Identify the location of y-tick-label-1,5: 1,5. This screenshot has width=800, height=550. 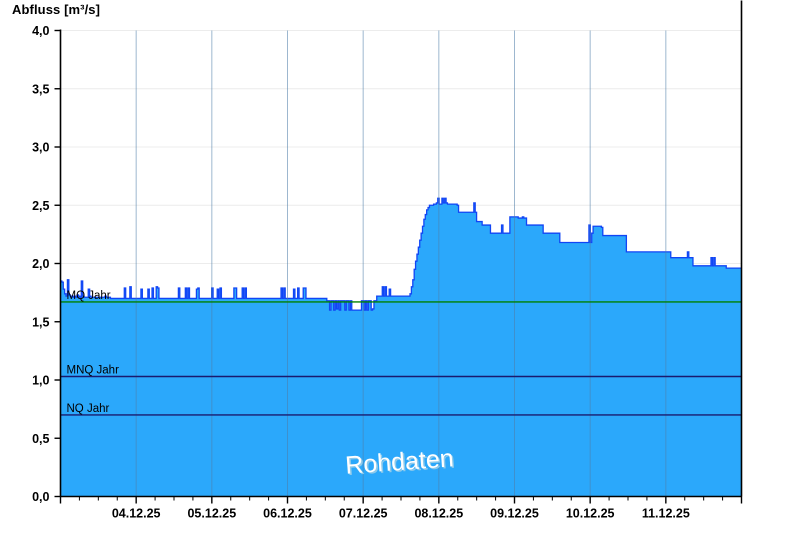
(40, 322).